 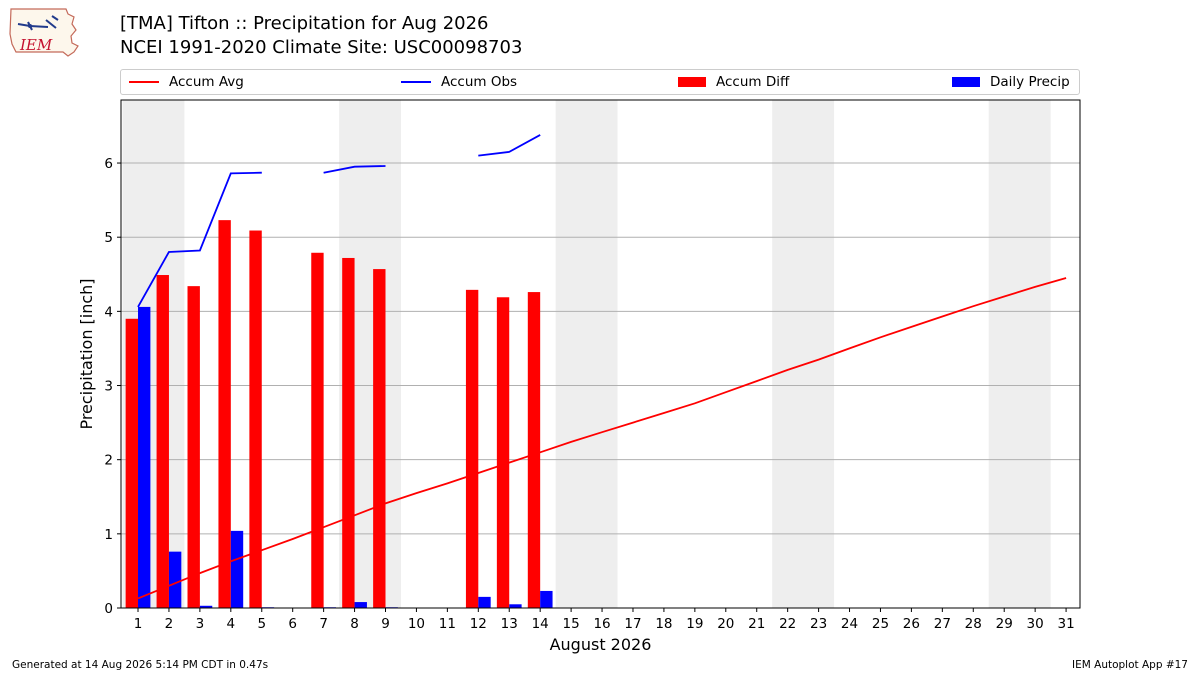 What do you see at coordinates (753, 82) in the screenshot?
I see `legend-label: Accum Diff` at bounding box center [753, 82].